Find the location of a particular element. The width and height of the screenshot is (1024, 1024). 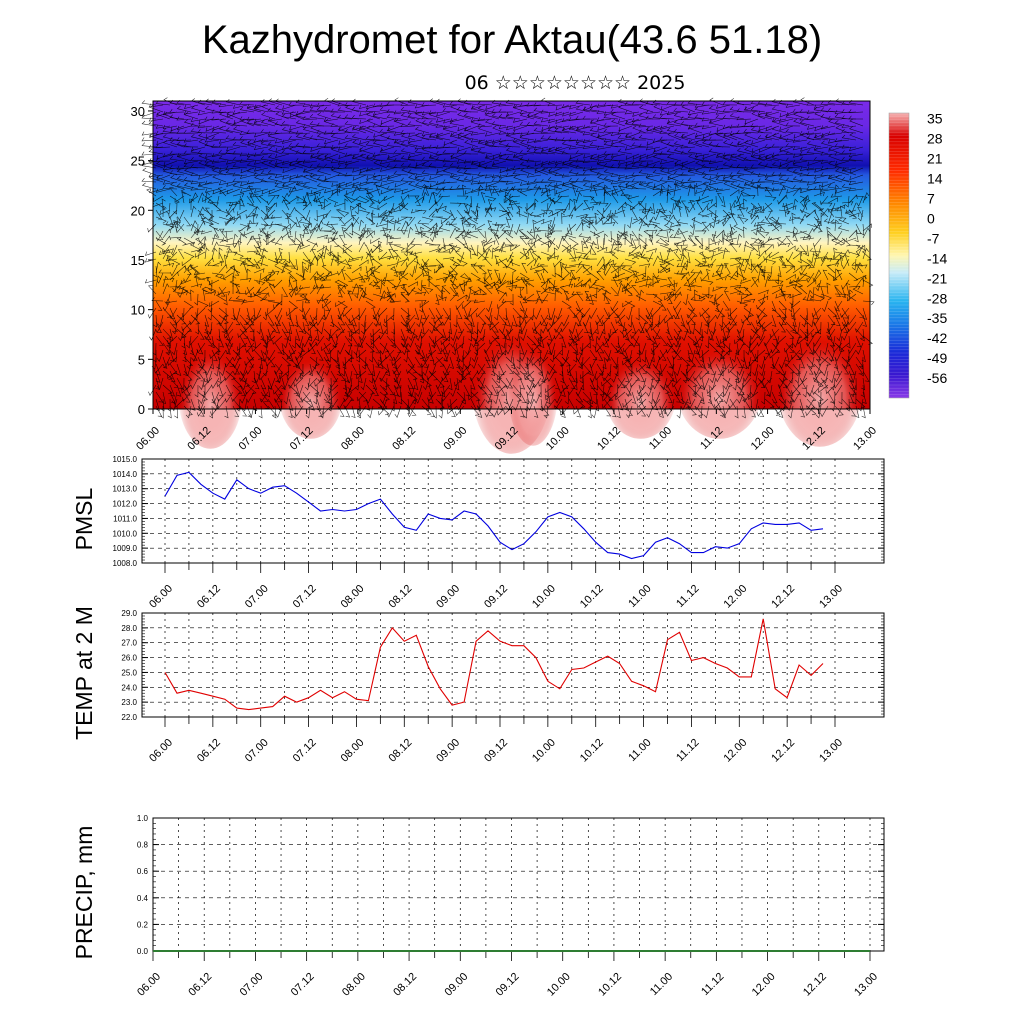

colorbar-label: 28 is located at coordinates (935, 139).